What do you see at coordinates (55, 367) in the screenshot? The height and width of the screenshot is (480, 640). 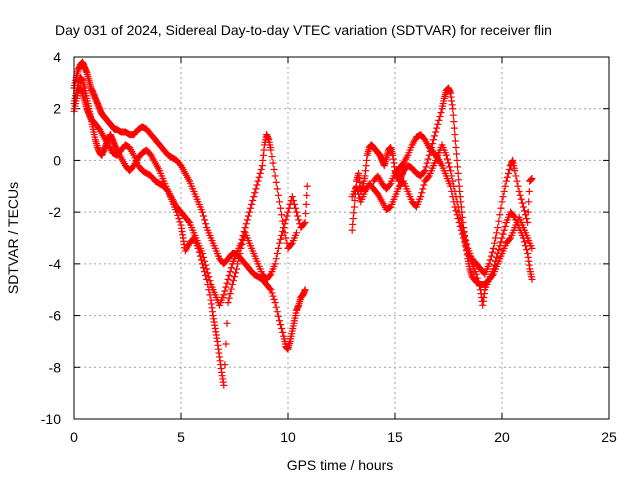 I see `y-tick-label: -8` at bounding box center [55, 367].